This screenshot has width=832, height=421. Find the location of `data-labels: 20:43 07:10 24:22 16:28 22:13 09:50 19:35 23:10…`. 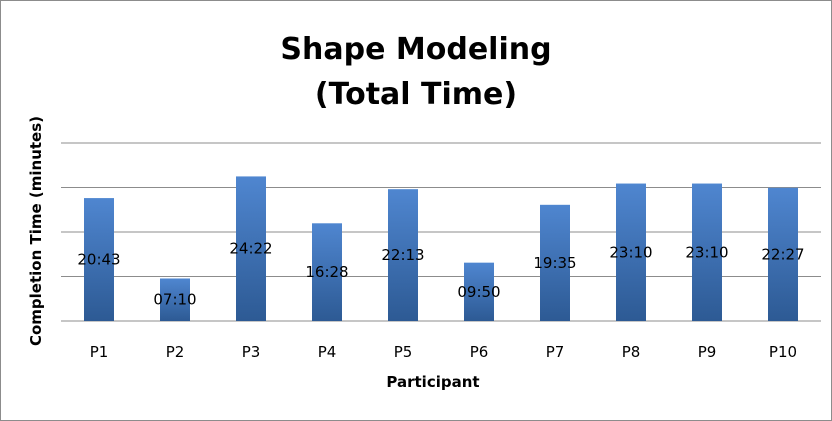

data-labels: 20:43 07:10 24:22 16:28 22:13 09:50 19:35 23:10… is located at coordinates (440, 274).